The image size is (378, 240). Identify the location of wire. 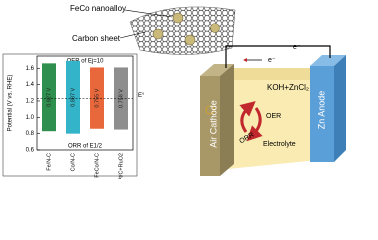
(278, 56).